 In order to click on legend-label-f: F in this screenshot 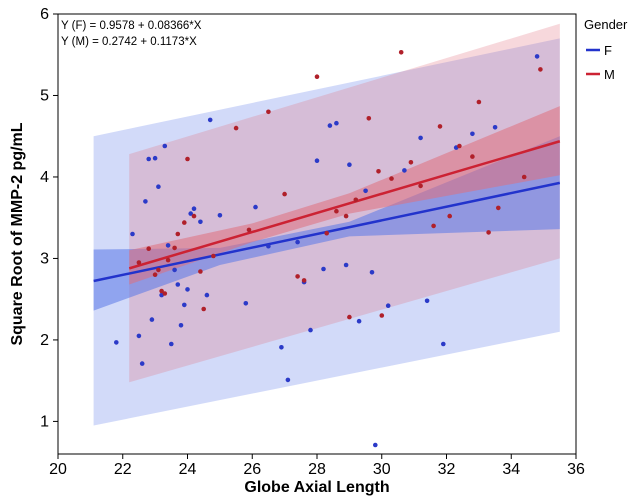, I will do `click(608, 50)`.